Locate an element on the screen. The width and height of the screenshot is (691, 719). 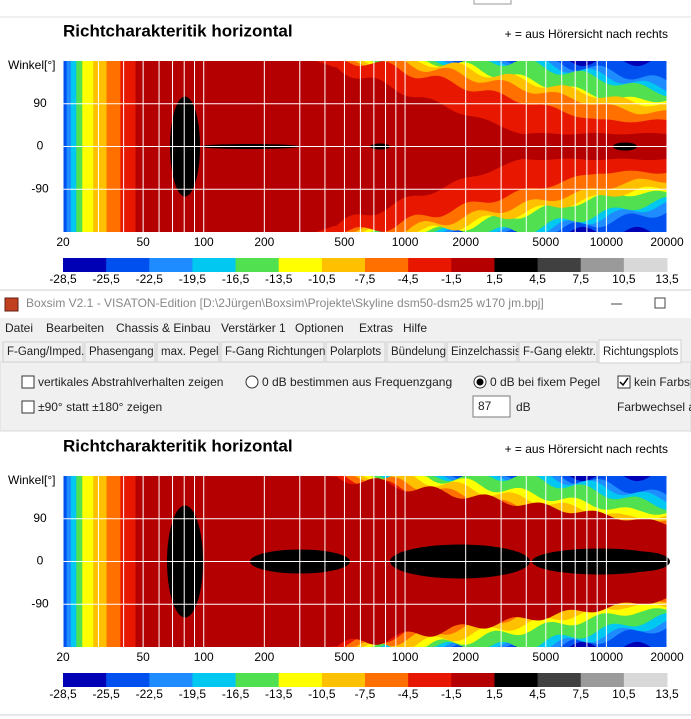
y-tick-label: -90 is located at coordinates (40, 603).